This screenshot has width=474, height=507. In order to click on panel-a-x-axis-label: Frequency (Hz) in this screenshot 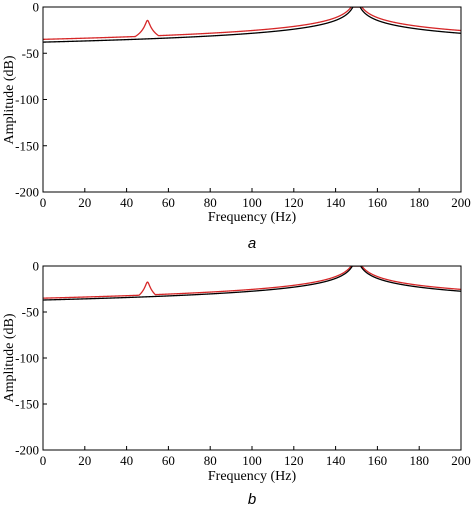, I will do `click(252, 217)`.